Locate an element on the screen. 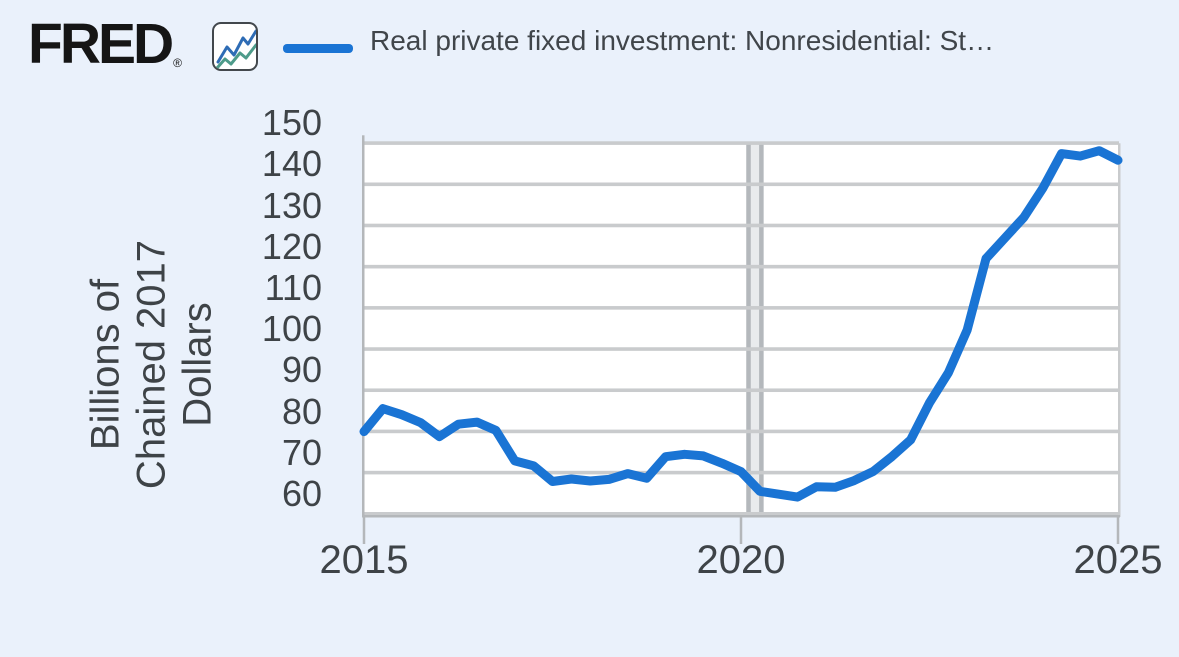 The image size is (1179, 657). y-tick-label-100: 100 is located at coordinates (291, 329).